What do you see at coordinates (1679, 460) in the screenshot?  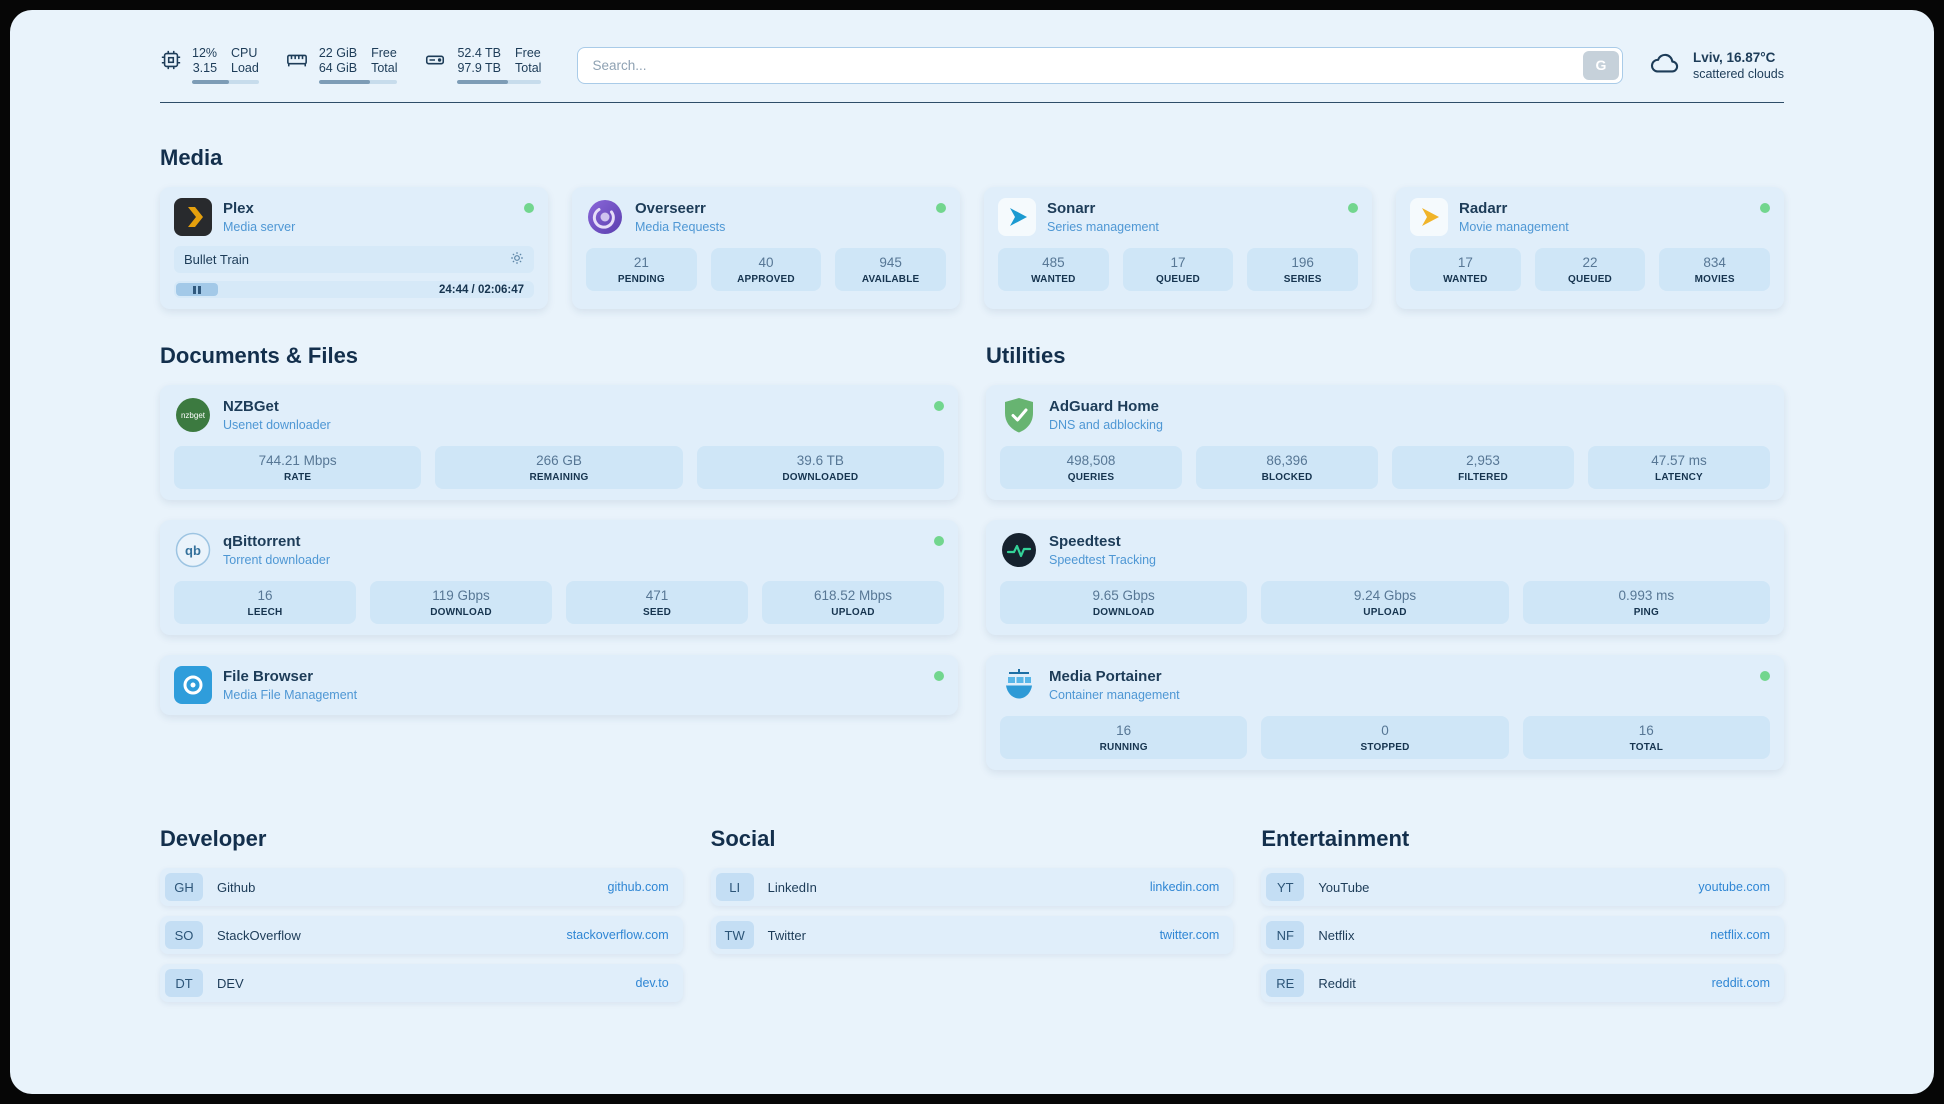 I see `stat-value: 47.57 ms` at bounding box center [1679, 460].